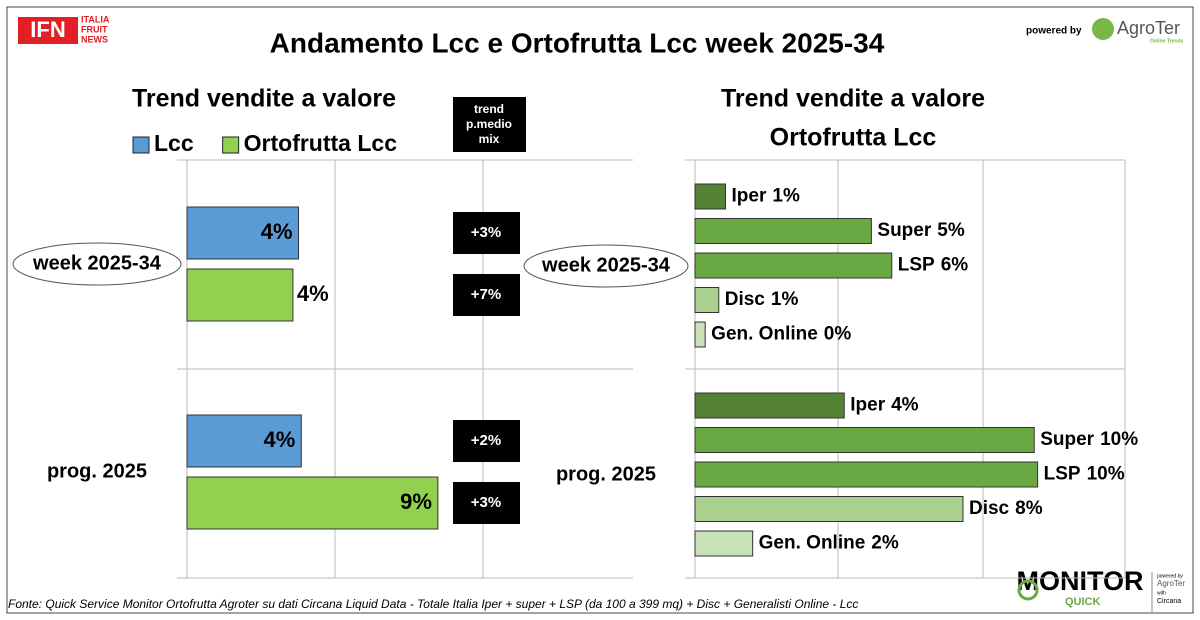  Describe the element at coordinates (853, 138) in the screenshot. I see `chart-subtitle: Ortofrutta Lcc` at that location.